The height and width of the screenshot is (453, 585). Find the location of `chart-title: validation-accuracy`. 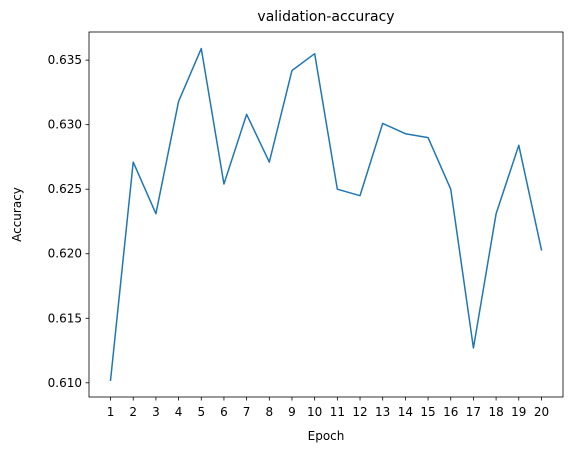

chart-title: validation-accuracy is located at coordinates (325, 17).